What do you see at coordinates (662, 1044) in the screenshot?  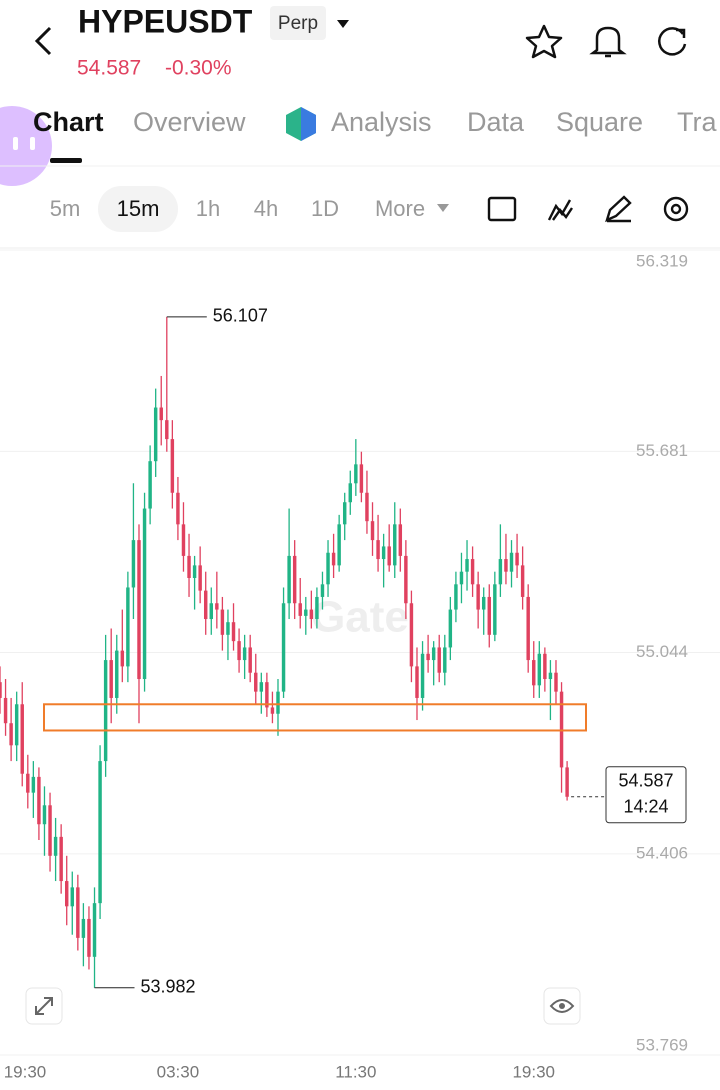 I see `y-tick-label: 53.769` at bounding box center [662, 1044].